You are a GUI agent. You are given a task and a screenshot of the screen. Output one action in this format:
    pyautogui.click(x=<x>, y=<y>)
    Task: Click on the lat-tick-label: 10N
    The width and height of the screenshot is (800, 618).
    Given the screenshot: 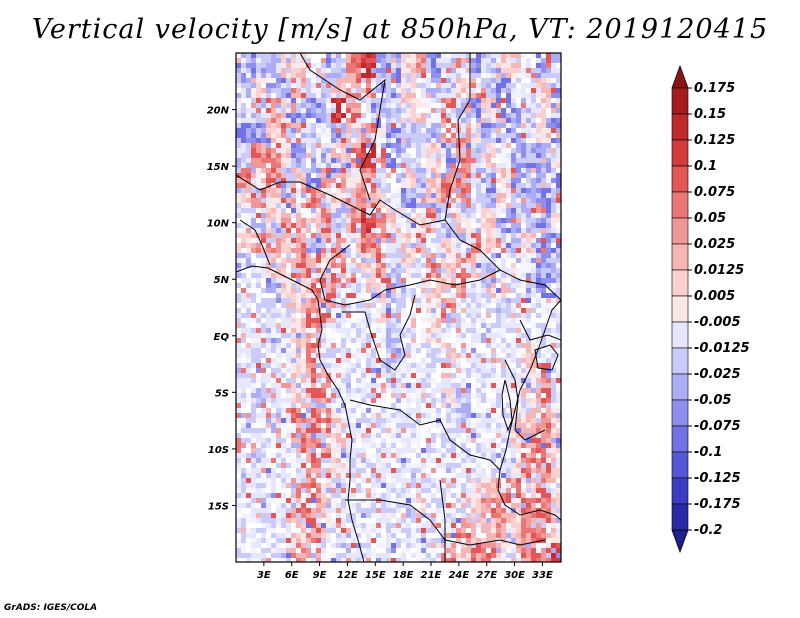 What is the action you would take?
    pyautogui.click(x=218, y=224)
    